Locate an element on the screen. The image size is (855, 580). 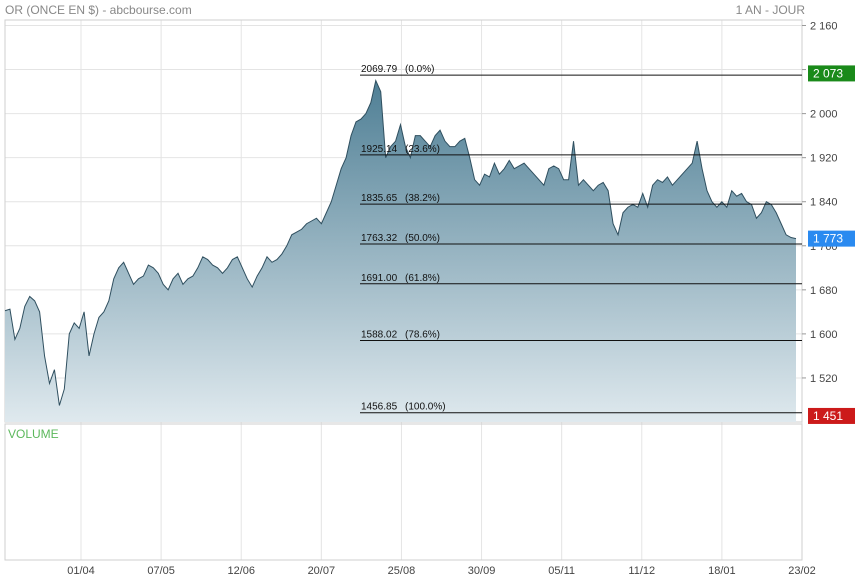
fib-percent: (78.6%) is located at coordinates (422, 334).